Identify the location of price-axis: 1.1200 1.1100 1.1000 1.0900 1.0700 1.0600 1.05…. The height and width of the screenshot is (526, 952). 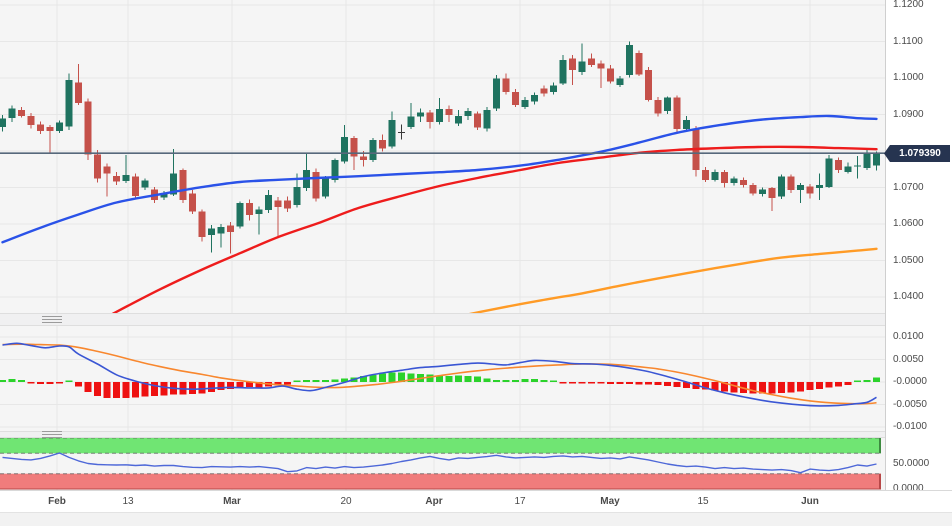
(918, 247).